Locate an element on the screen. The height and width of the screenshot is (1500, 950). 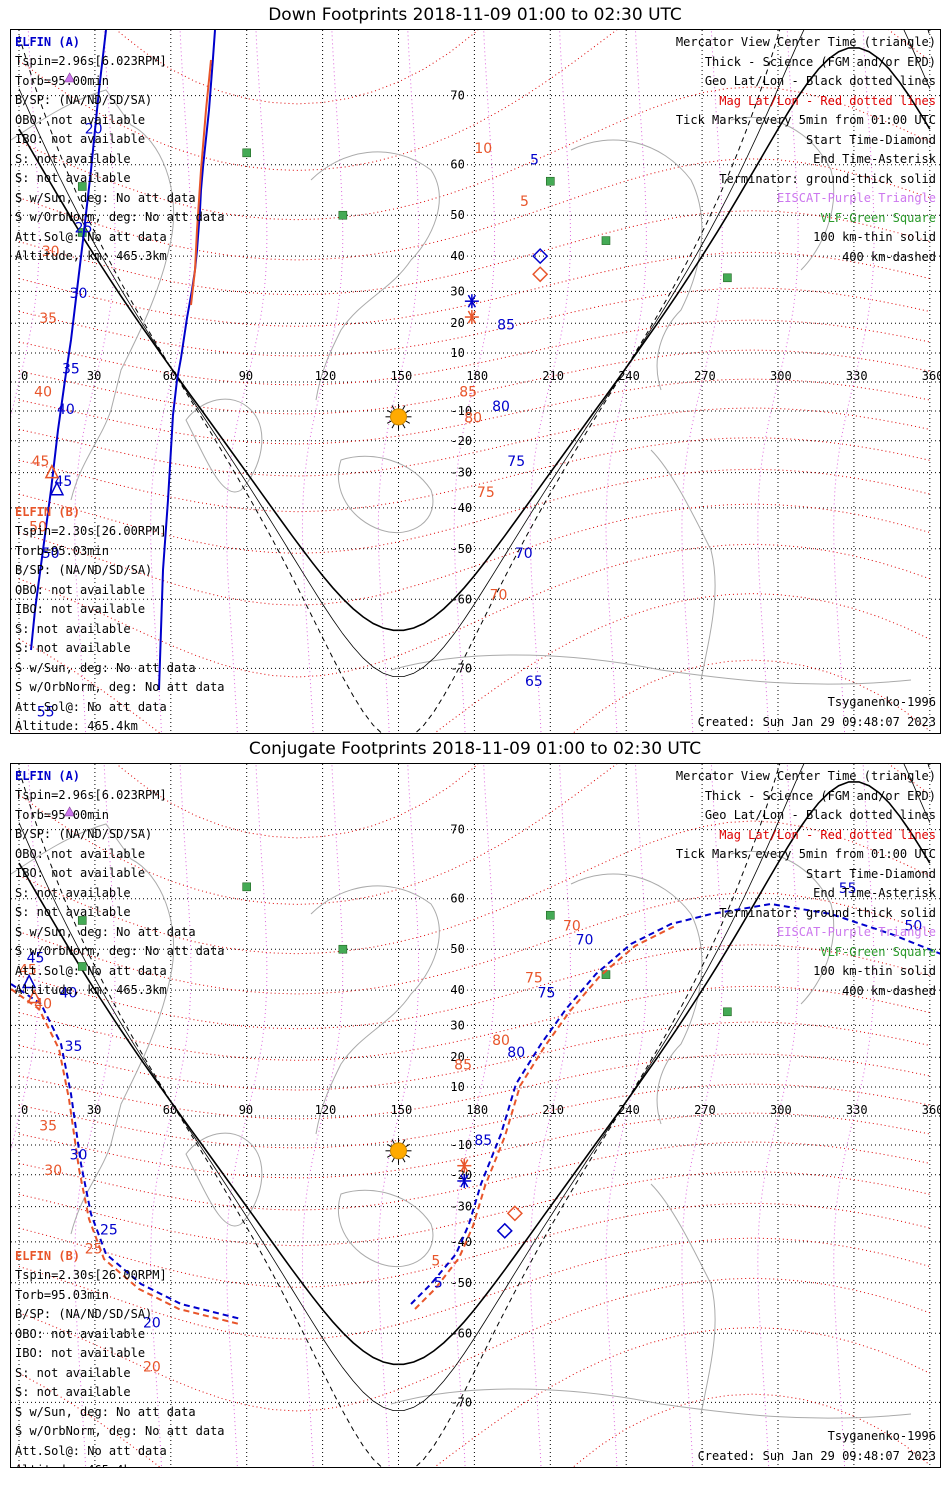
time-tick-label: 65 is located at coordinates (534, 682).